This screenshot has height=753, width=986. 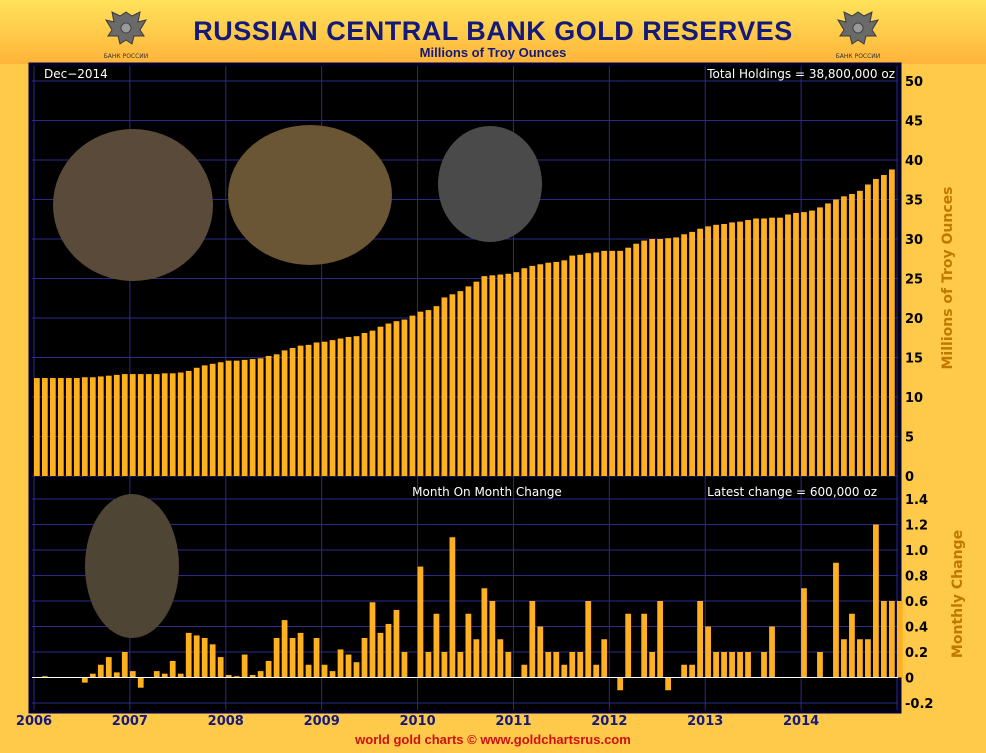 I want to click on x-tick-label: 2009, so click(x=322, y=721).